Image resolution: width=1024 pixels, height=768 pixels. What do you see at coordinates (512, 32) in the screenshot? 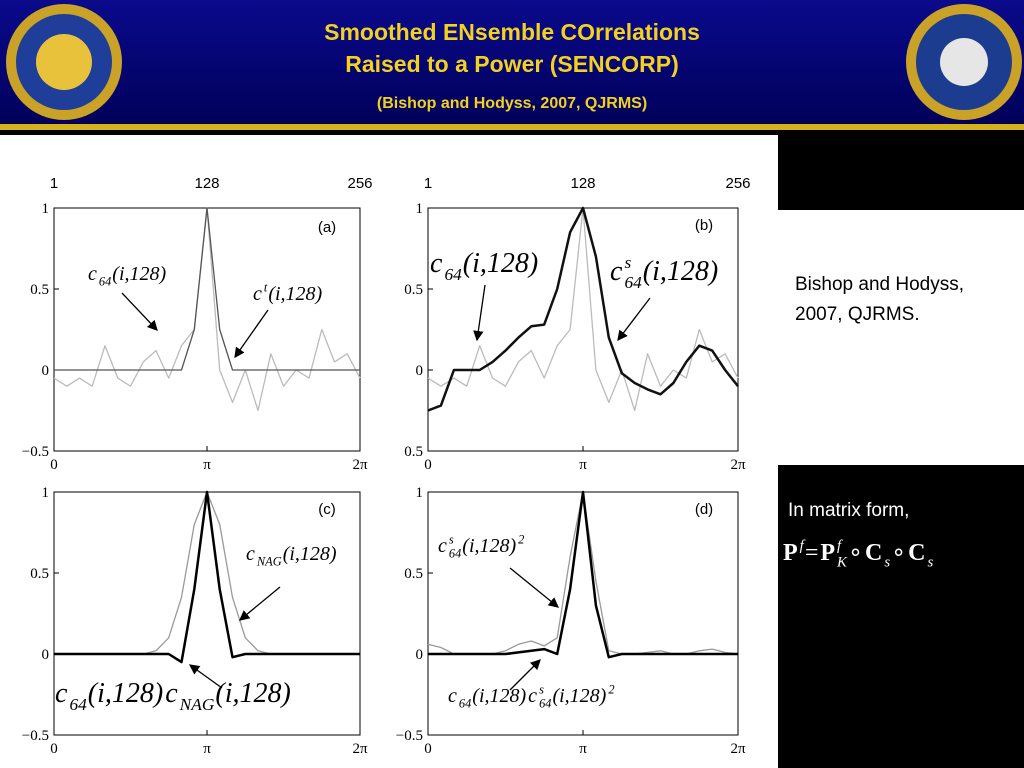
I see `title-line: Smoothed ENsemble COrrelations` at bounding box center [512, 32].